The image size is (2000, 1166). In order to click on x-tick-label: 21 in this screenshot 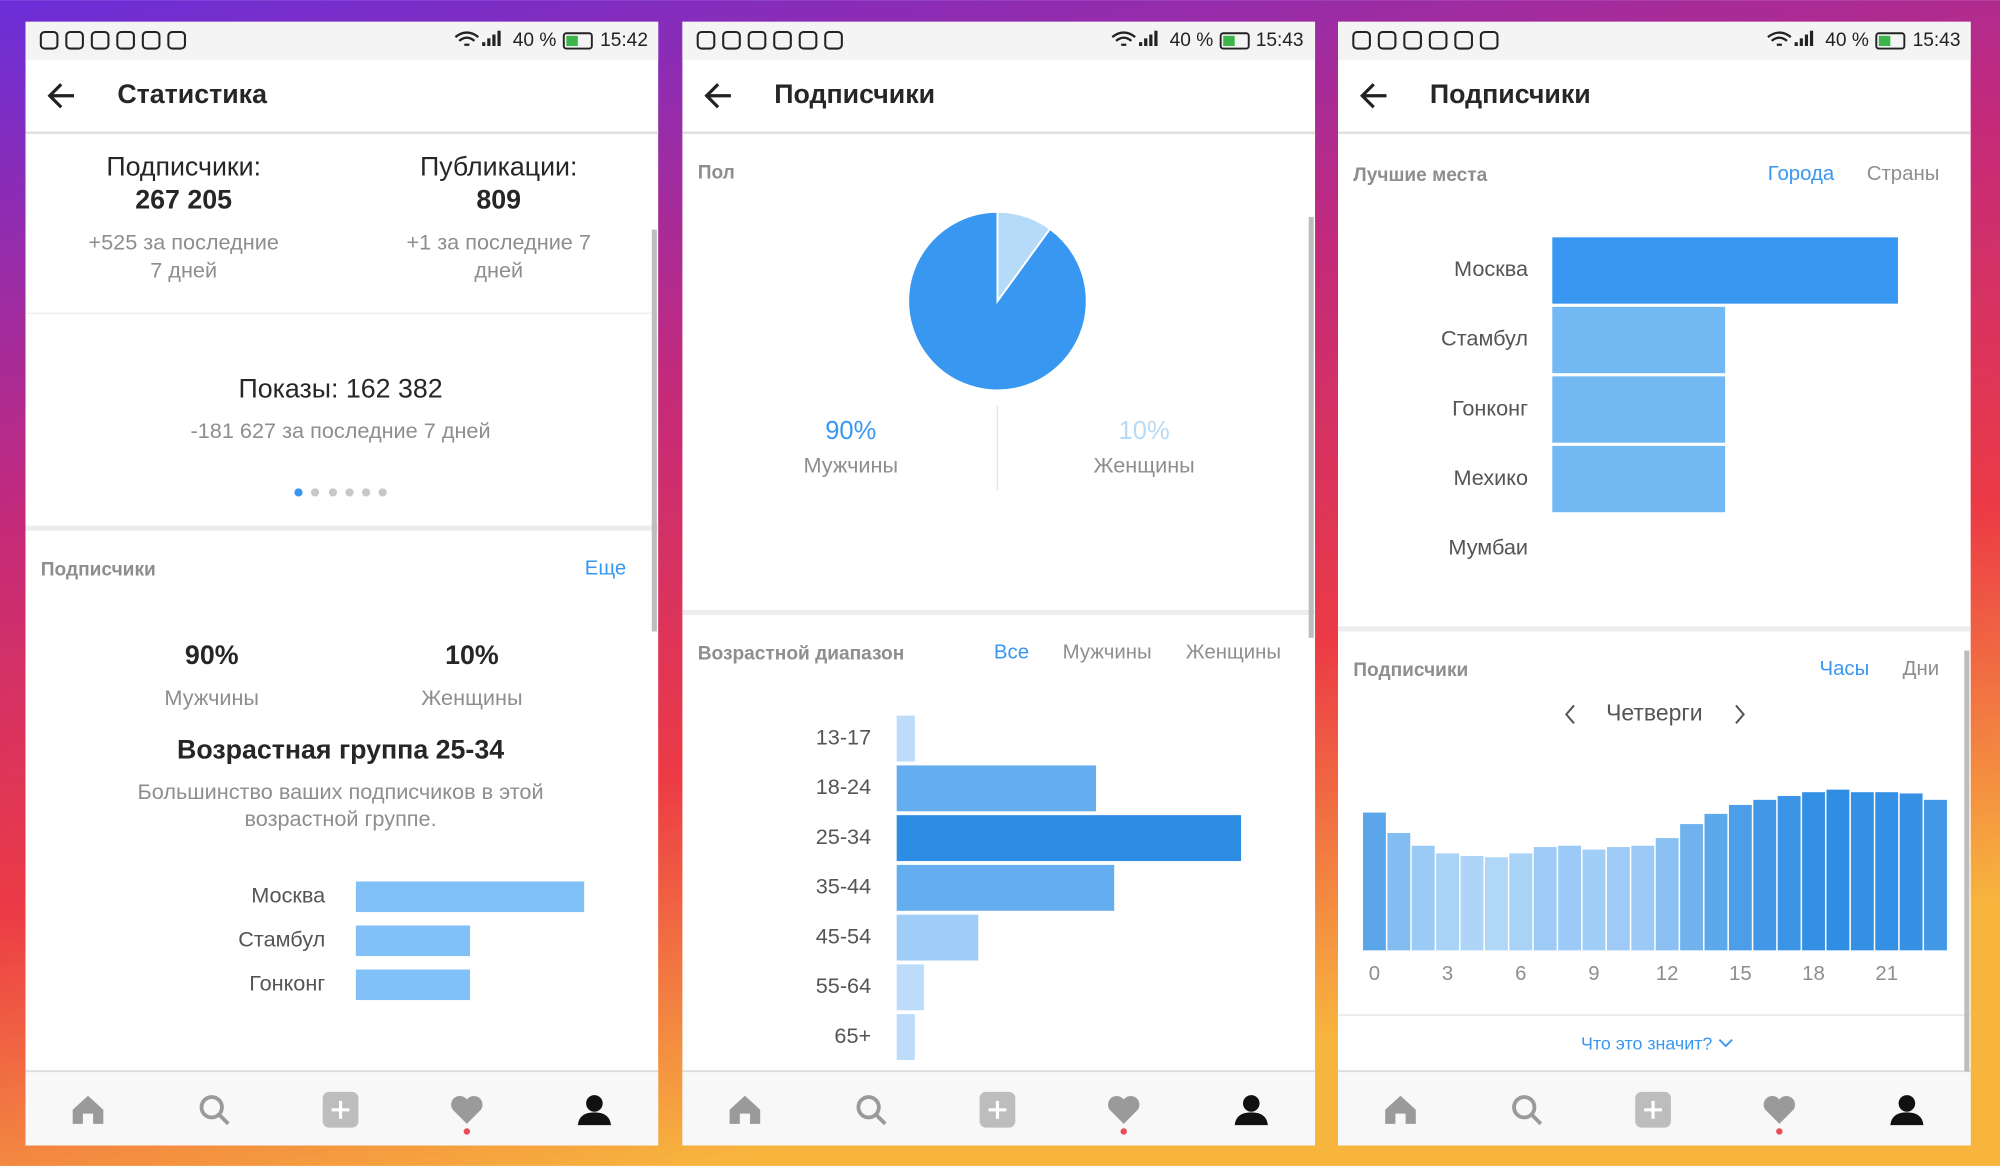, I will do `click(1886, 974)`.